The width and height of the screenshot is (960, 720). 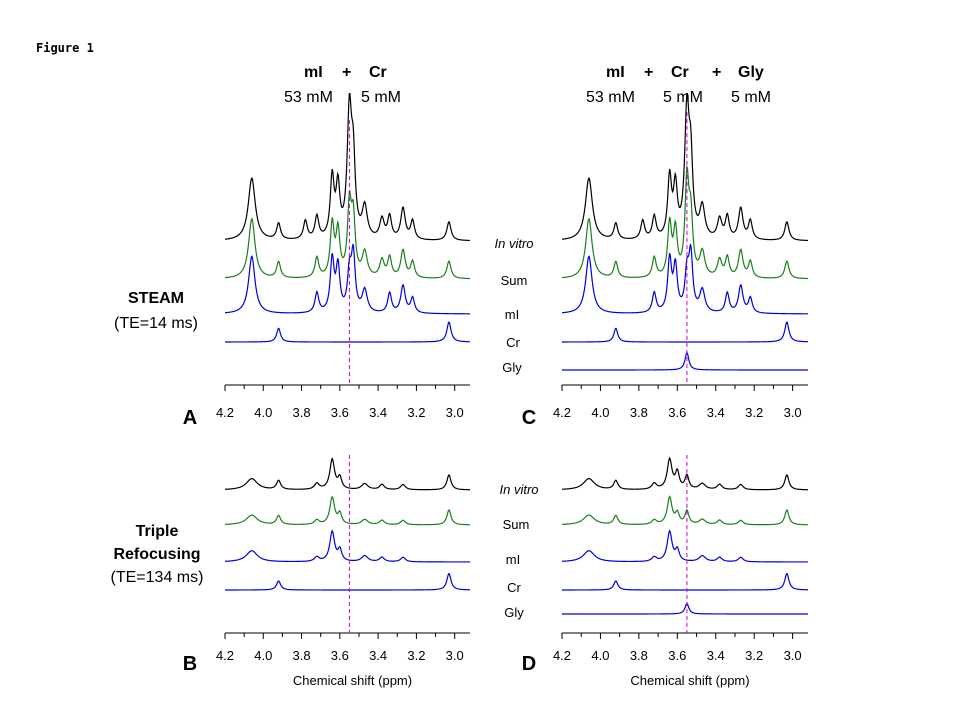 I want to click on seq-steam-name: STEAM, so click(x=156, y=298).